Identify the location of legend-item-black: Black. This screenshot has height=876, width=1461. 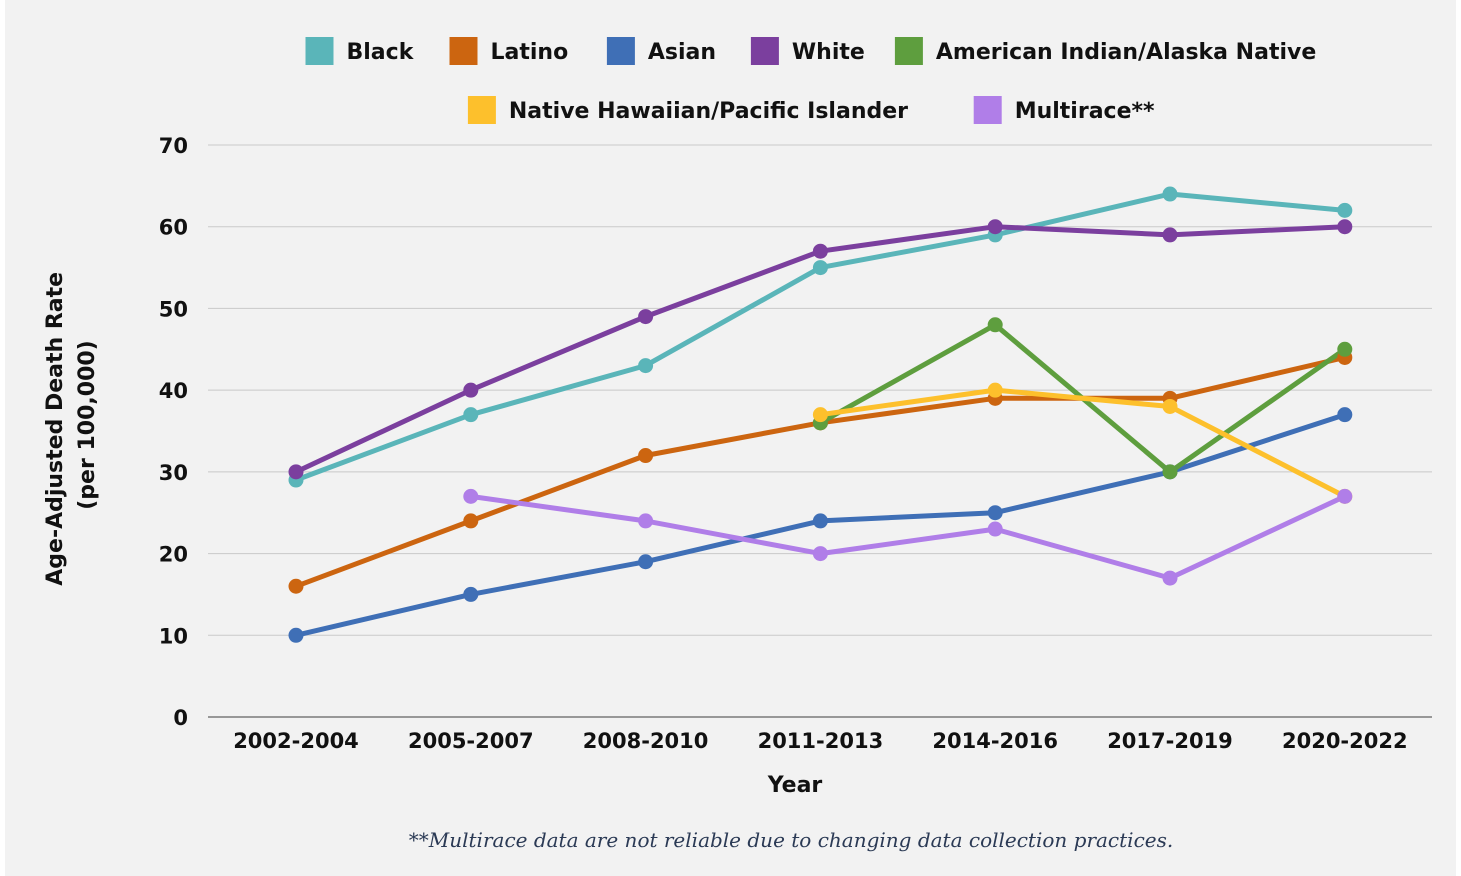
(360, 51).